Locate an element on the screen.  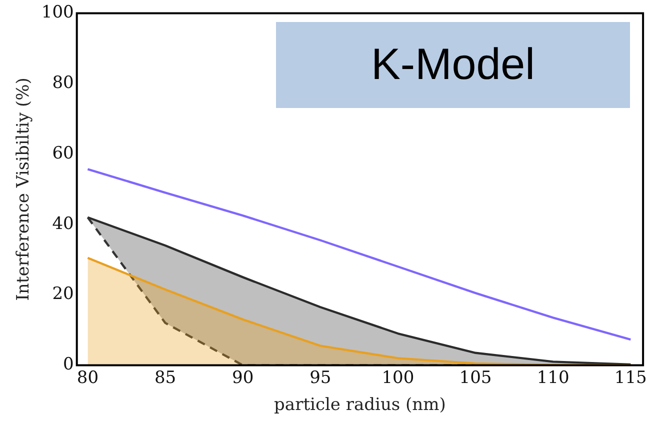
y-tick-label: 100 is located at coordinates (57, 12).